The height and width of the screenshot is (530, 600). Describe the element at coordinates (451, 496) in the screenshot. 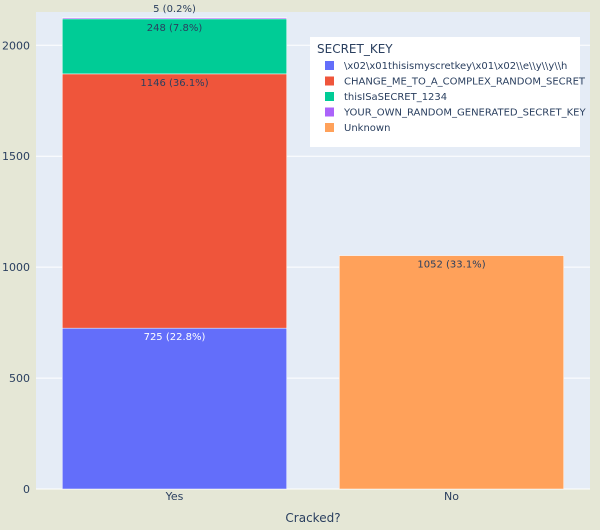

I see `x-tick-label-no: No` at that location.